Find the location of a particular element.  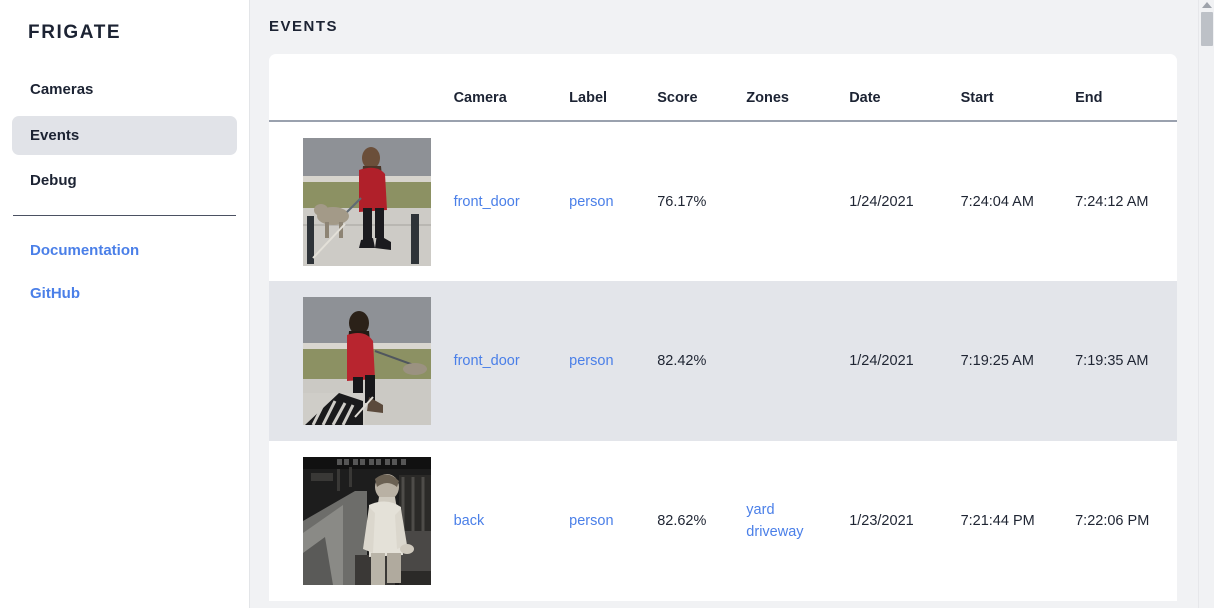

event-start-cell: 7:24:04 AM is located at coordinates (997, 201).